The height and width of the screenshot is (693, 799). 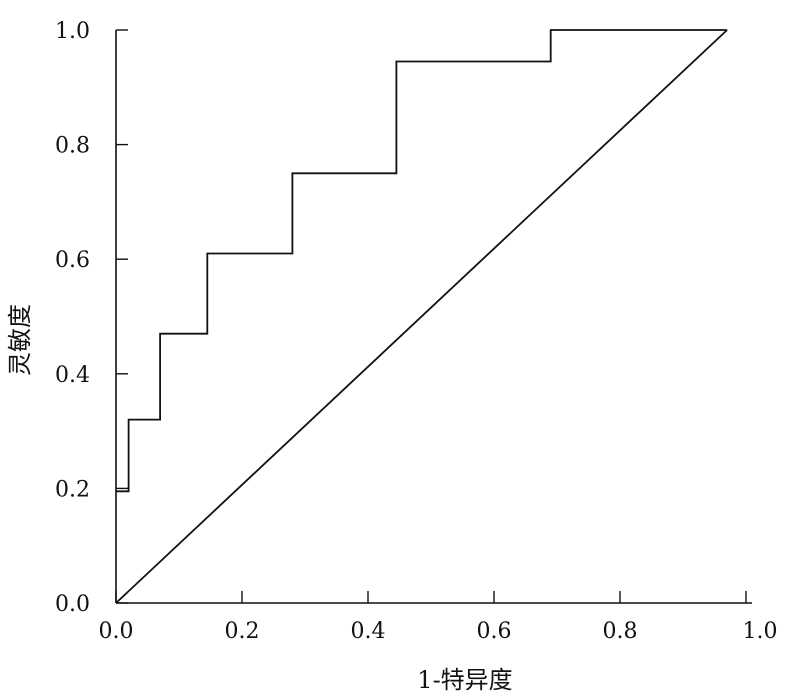 I want to click on y-tick-label: 0.8, so click(x=72, y=146).